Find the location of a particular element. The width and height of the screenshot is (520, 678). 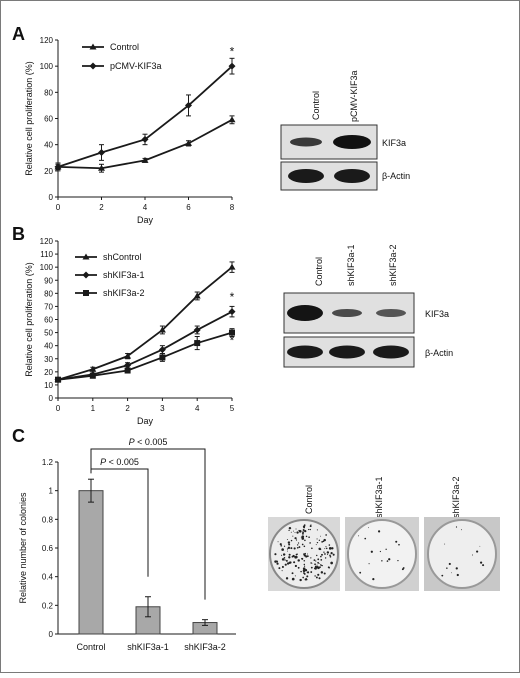

chart-c-y-tick-label-4: 0.8 is located at coordinates (48, 519).